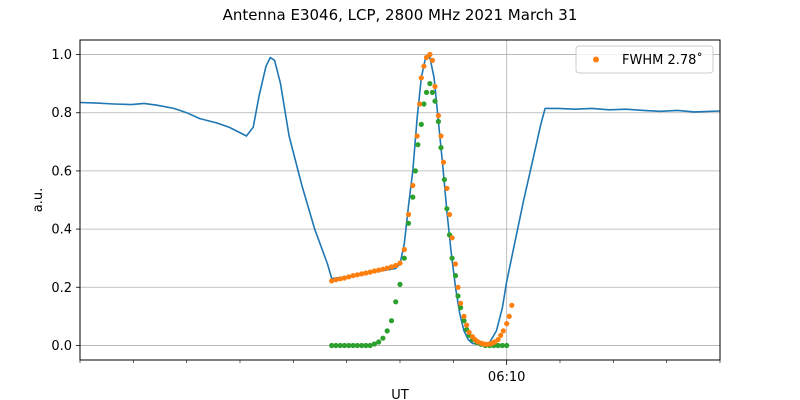  I want to click on x-tick-label: 06:10, so click(506, 377).